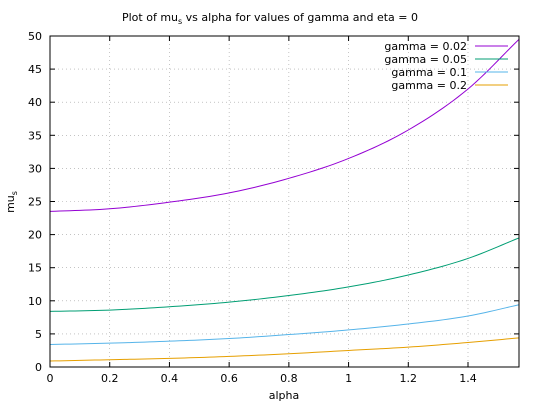 The height and width of the screenshot is (410, 540). I want to click on y-tick-label: 40, so click(35, 102).